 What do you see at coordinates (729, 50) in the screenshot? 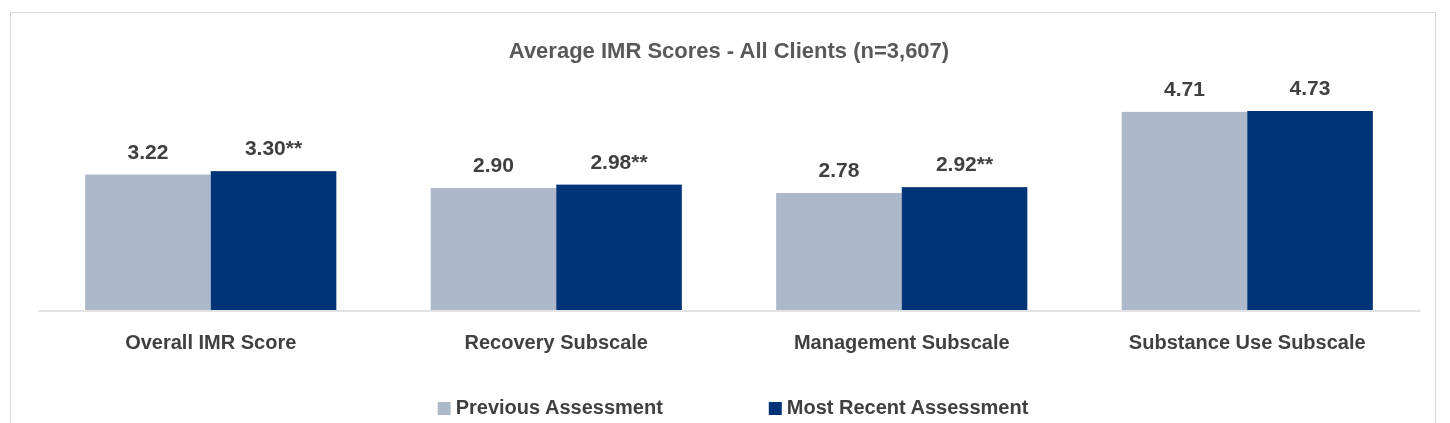
I see `chart-title: Average IMR Scores - All Clients (n=3,607)` at bounding box center [729, 50].